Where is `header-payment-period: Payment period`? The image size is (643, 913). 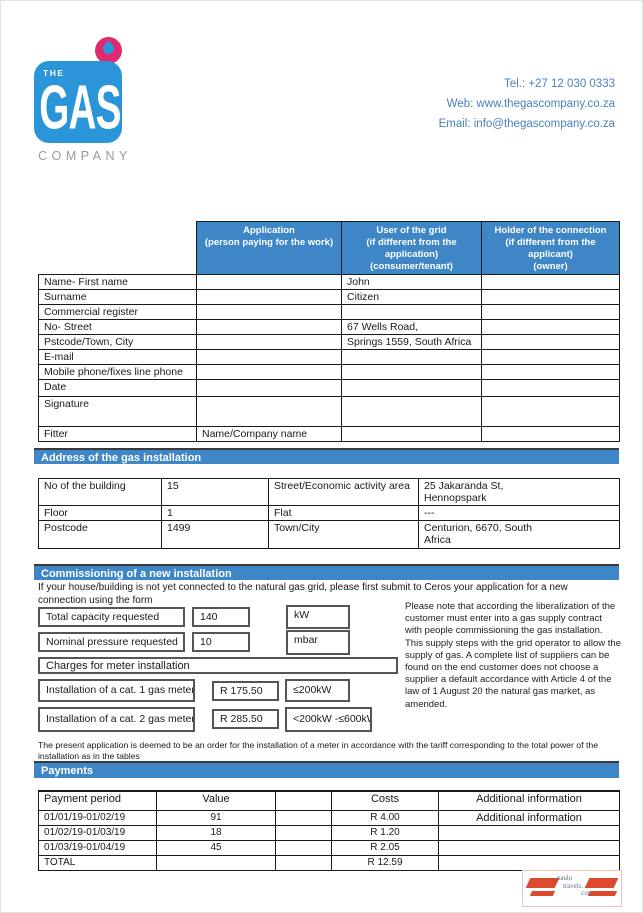 header-payment-period: Payment period is located at coordinates (97, 800).